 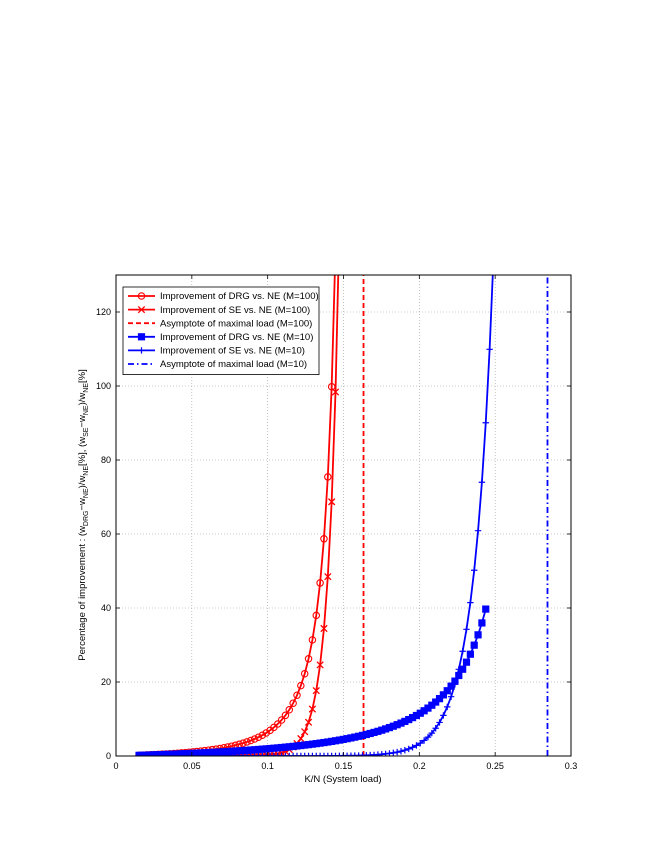 I want to click on x-tick-label: 0.05, so click(x=192, y=766).